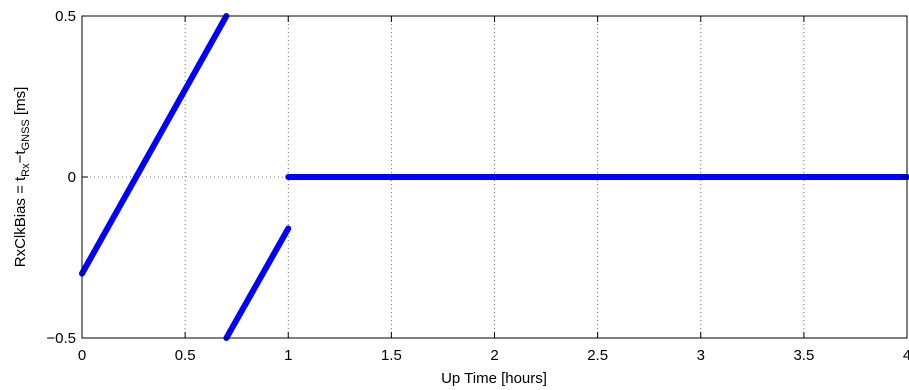 The width and height of the screenshot is (909, 390). What do you see at coordinates (288, 355) in the screenshot?
I see `x-tick-label: 1` at bounding box center [288, 355].